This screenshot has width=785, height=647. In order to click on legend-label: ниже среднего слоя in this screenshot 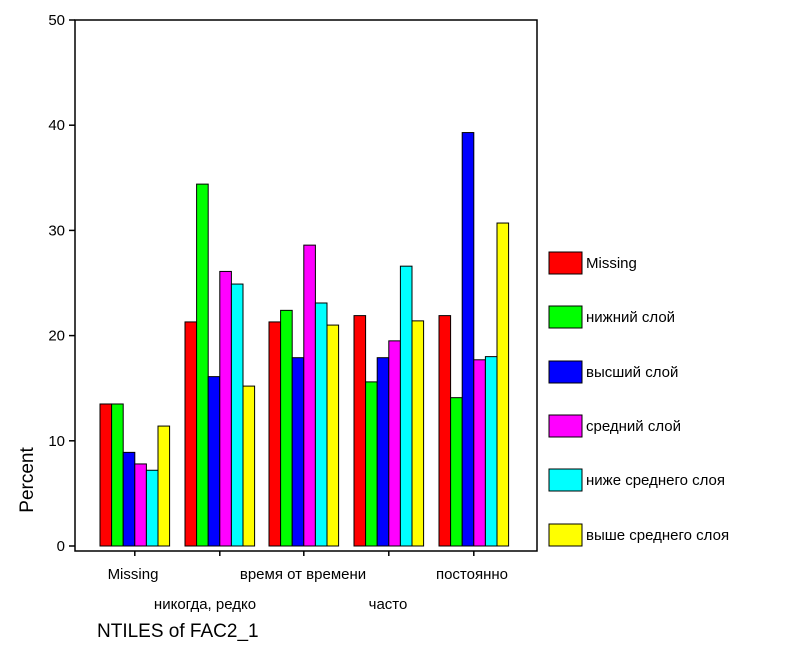, I will do `click(655, 480)`.